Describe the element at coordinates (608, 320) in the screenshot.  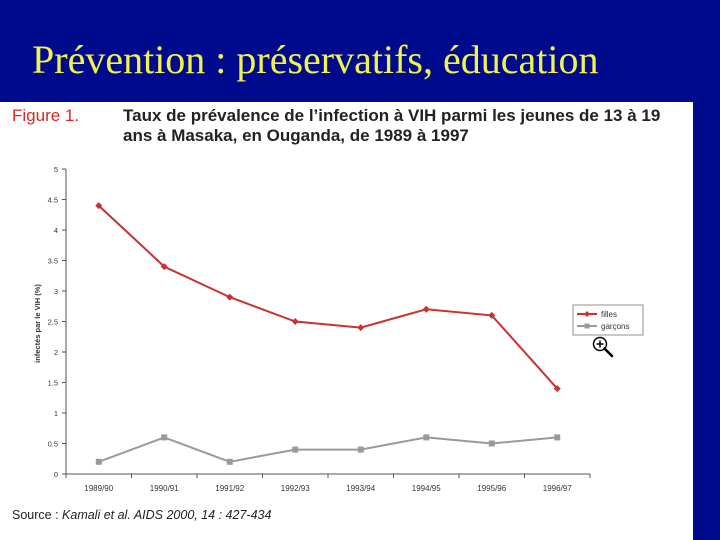
I see `legend-box` at that location.